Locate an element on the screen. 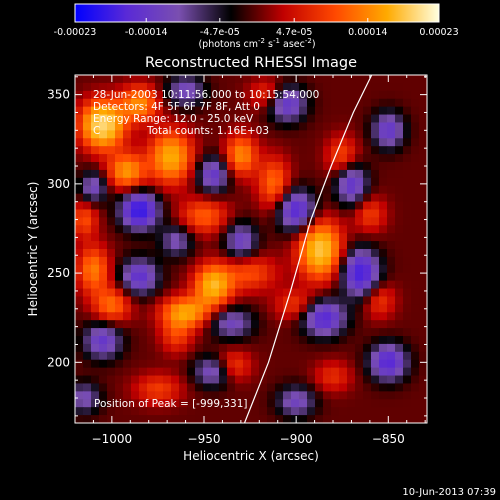  annotation-energy-range: Energy Range: 12.0 - 25.0 keV is located at coordinates (173, 119).